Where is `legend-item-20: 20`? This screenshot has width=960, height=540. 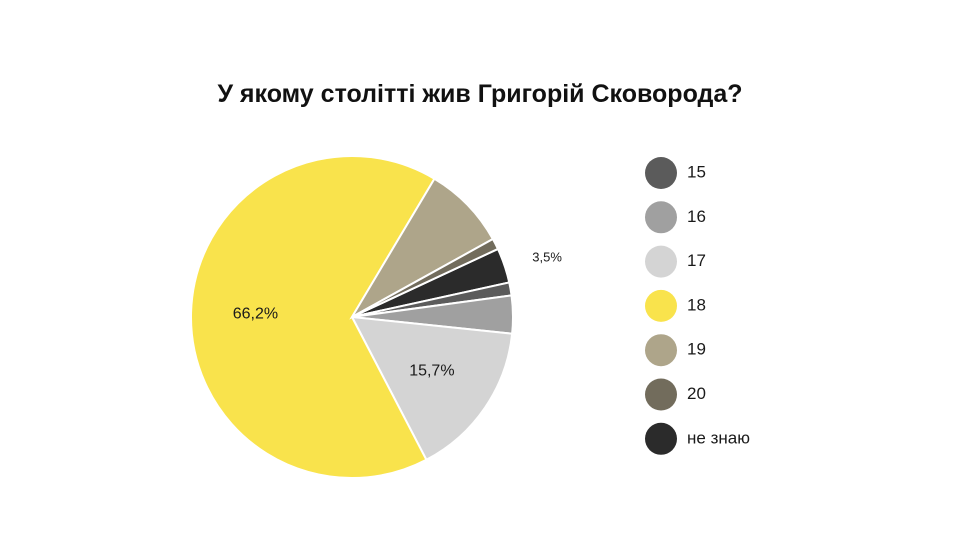 legend-item-20: 20 is located at coordinates (675, 394).